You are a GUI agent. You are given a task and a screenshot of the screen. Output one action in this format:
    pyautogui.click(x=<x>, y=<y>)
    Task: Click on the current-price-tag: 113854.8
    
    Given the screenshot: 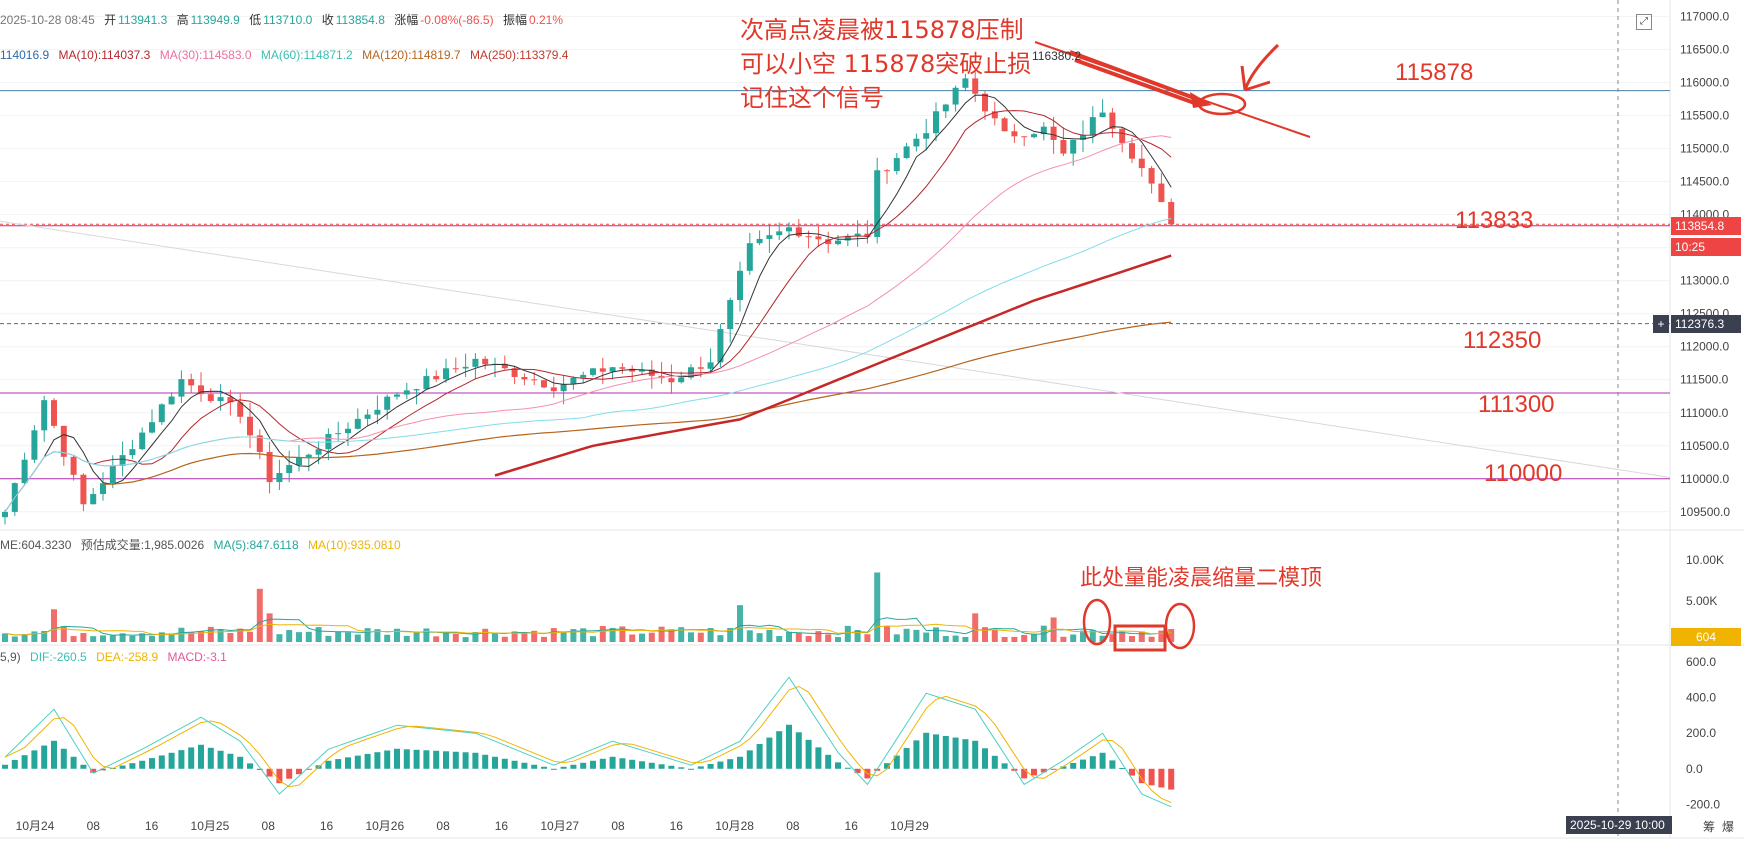 What is the action you would take?
    pyautogui.click(x=1706, y=226)
    